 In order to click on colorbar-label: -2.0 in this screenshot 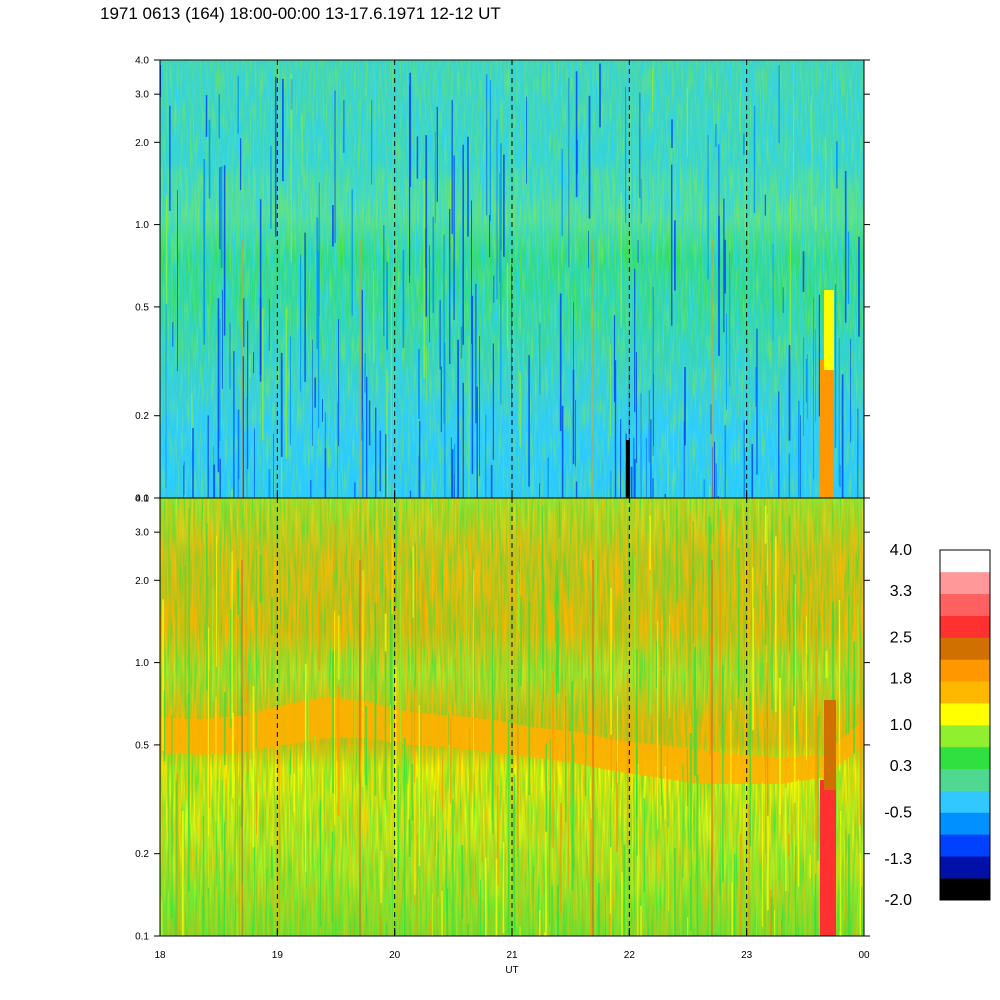, I will do `click(898, 900)`.